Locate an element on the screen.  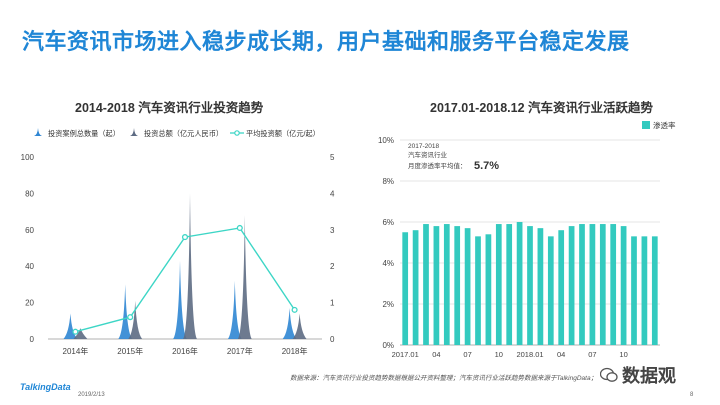
legend-count-icon is located at coordinates (38, 132).